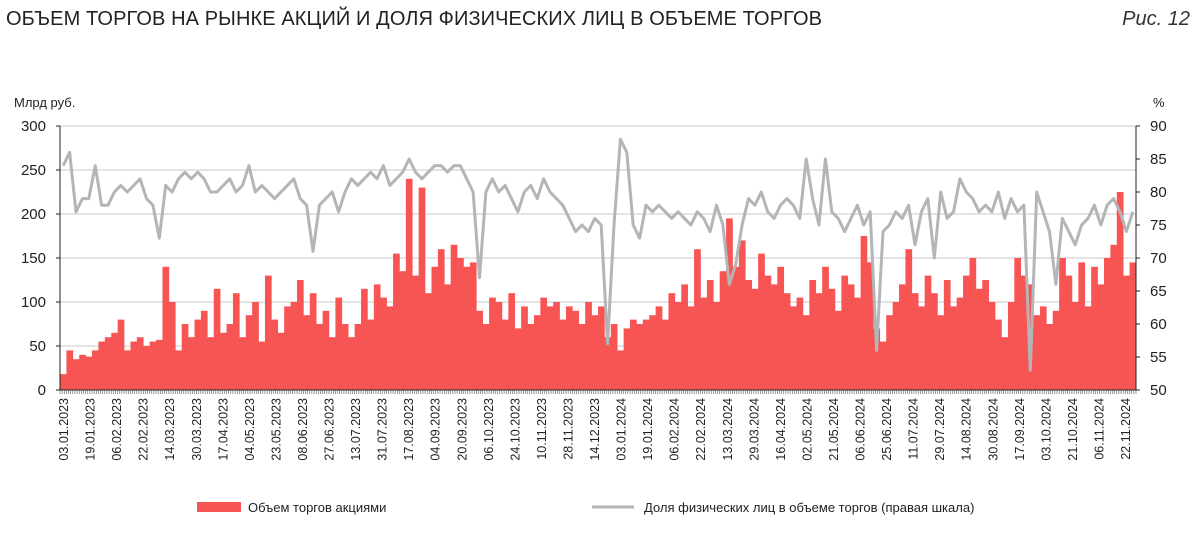 The width and height of the screenshot is (1200, 534). What do you see at coordinates (33, 214) in the screenshot?
I see `left-tick-label: 200` at bounding box center [33, 214].